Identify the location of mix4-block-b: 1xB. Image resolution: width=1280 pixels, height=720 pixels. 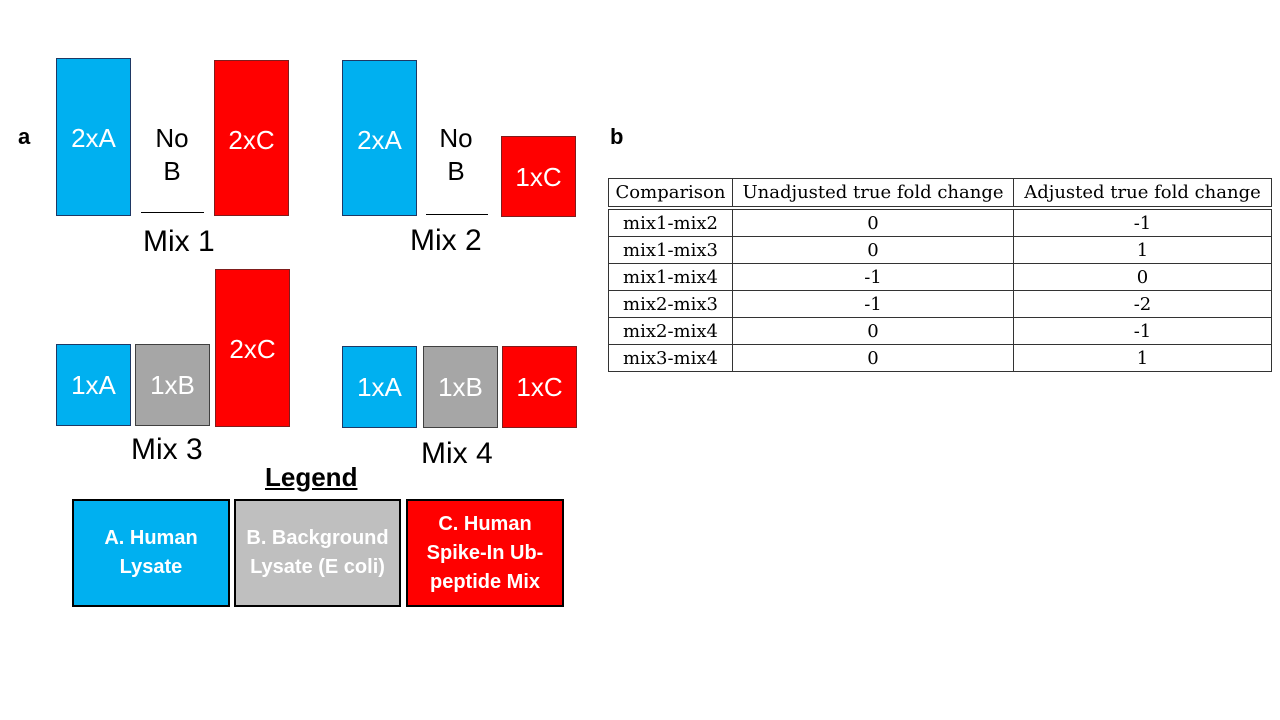
(460, 387).